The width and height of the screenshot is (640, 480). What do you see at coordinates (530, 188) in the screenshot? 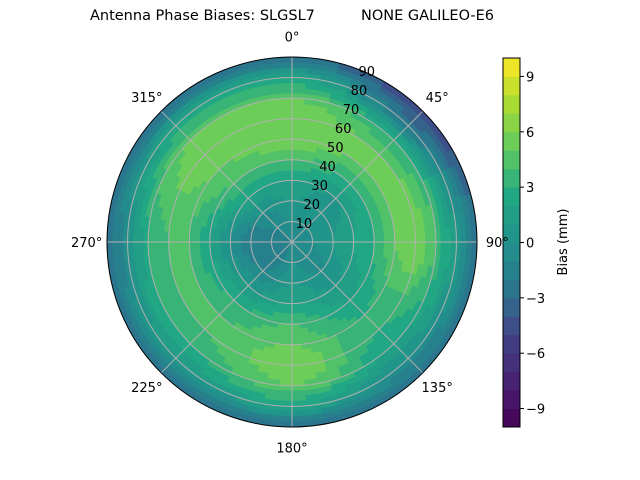
I see `colorbar-tick-label: 3` at bounding box center [530, 188].